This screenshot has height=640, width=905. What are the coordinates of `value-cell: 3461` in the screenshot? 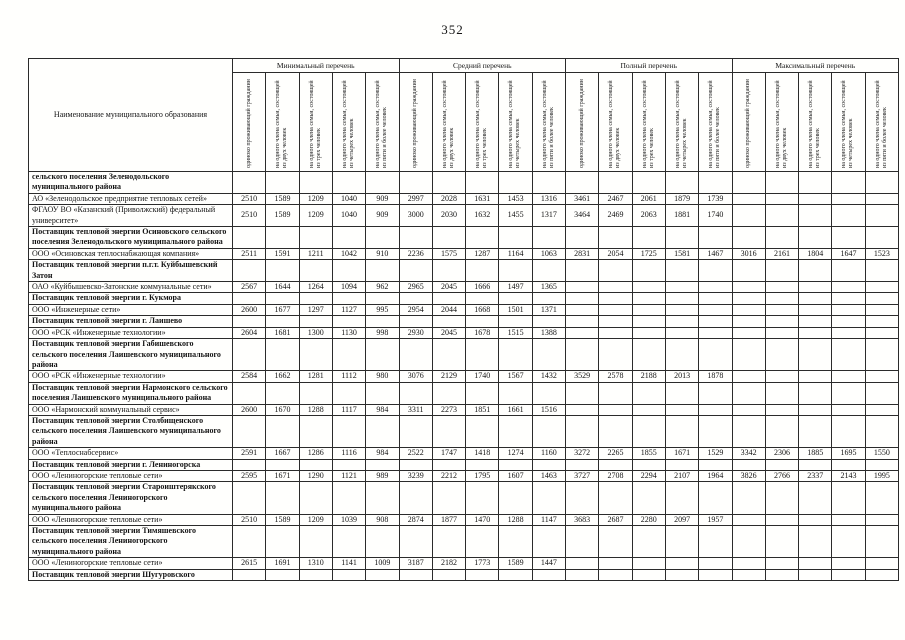 It's located at (582, 199).